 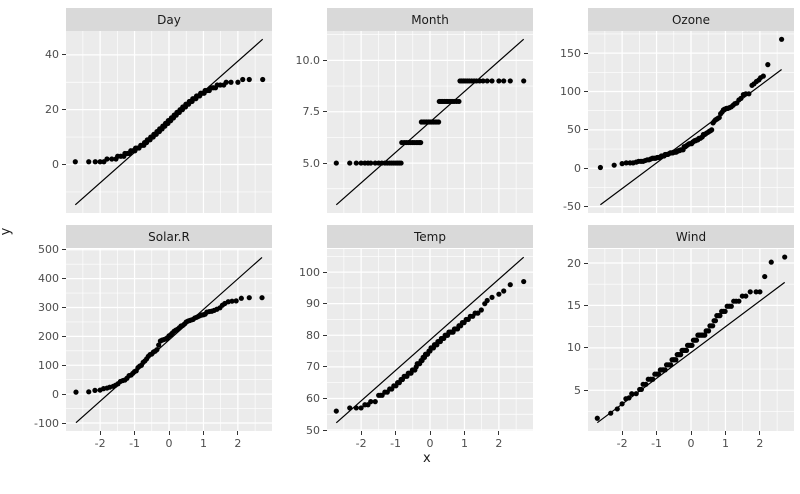 What do you see at coordinates (169, 340) in the screenshot?
I see `facet-panel-solar-r` at bounding box center [169, 340].